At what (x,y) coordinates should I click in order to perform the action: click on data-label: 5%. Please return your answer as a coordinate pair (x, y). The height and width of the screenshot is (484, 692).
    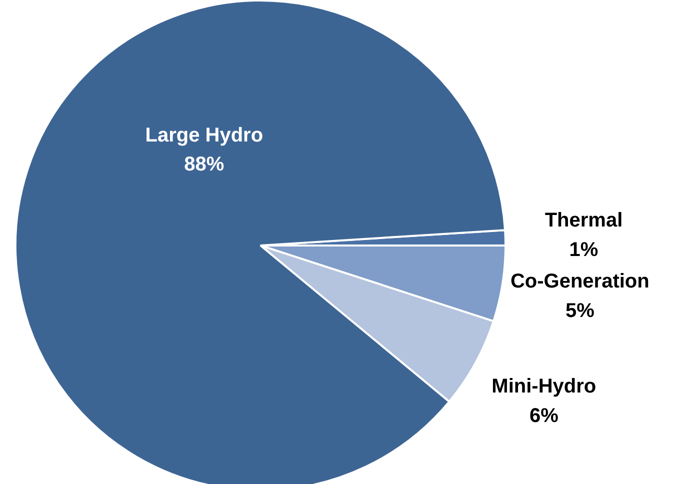
    Looking at the image, I should click on (580, 311).